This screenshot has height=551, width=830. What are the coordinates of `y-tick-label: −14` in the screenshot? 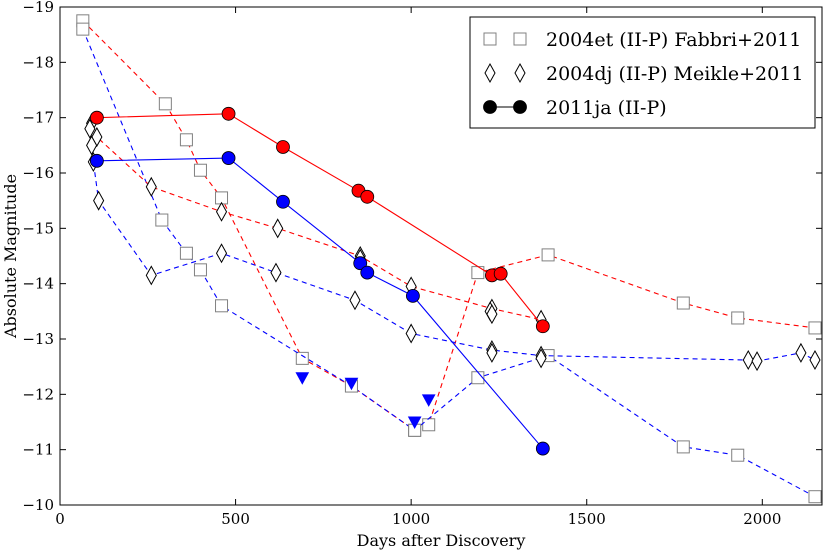 It's located at (38, 284).